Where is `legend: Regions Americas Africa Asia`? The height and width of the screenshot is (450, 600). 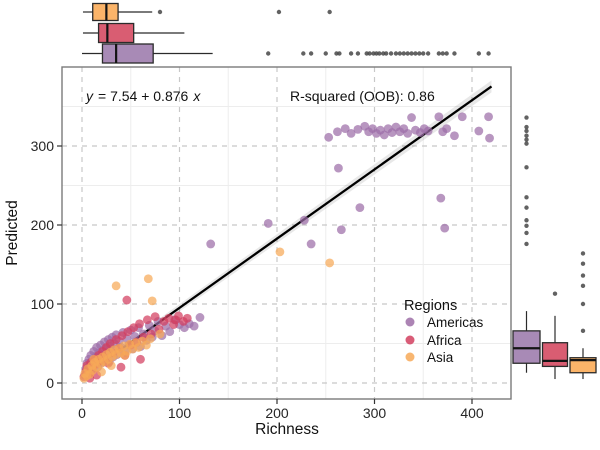
legend: Regions Americas Africa Asia is located at coordinates (444, 331).